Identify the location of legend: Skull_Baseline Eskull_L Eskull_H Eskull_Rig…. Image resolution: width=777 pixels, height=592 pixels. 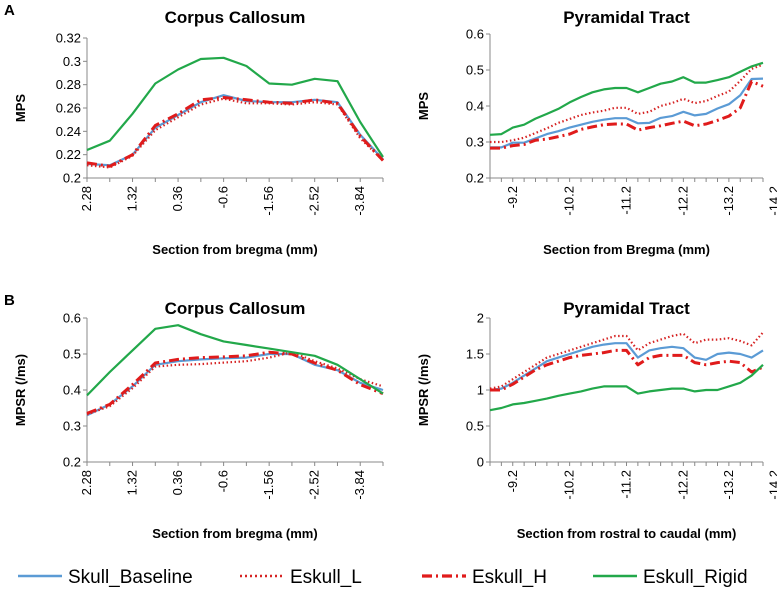
(383, 577).